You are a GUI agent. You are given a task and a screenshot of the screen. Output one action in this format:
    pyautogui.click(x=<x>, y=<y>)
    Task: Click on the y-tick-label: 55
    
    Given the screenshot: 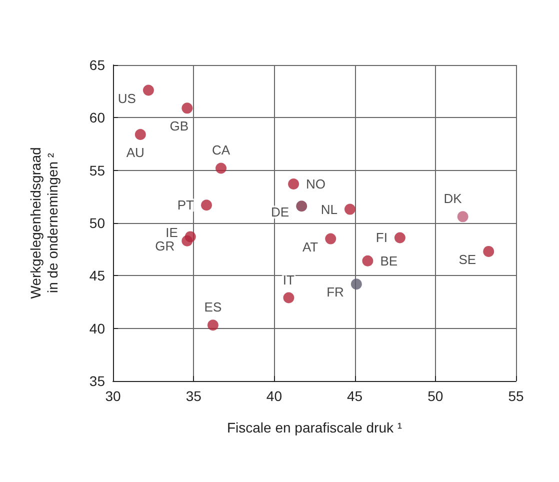 What is the action you would take?
    pyautogui.click(x=97, y=170)
    